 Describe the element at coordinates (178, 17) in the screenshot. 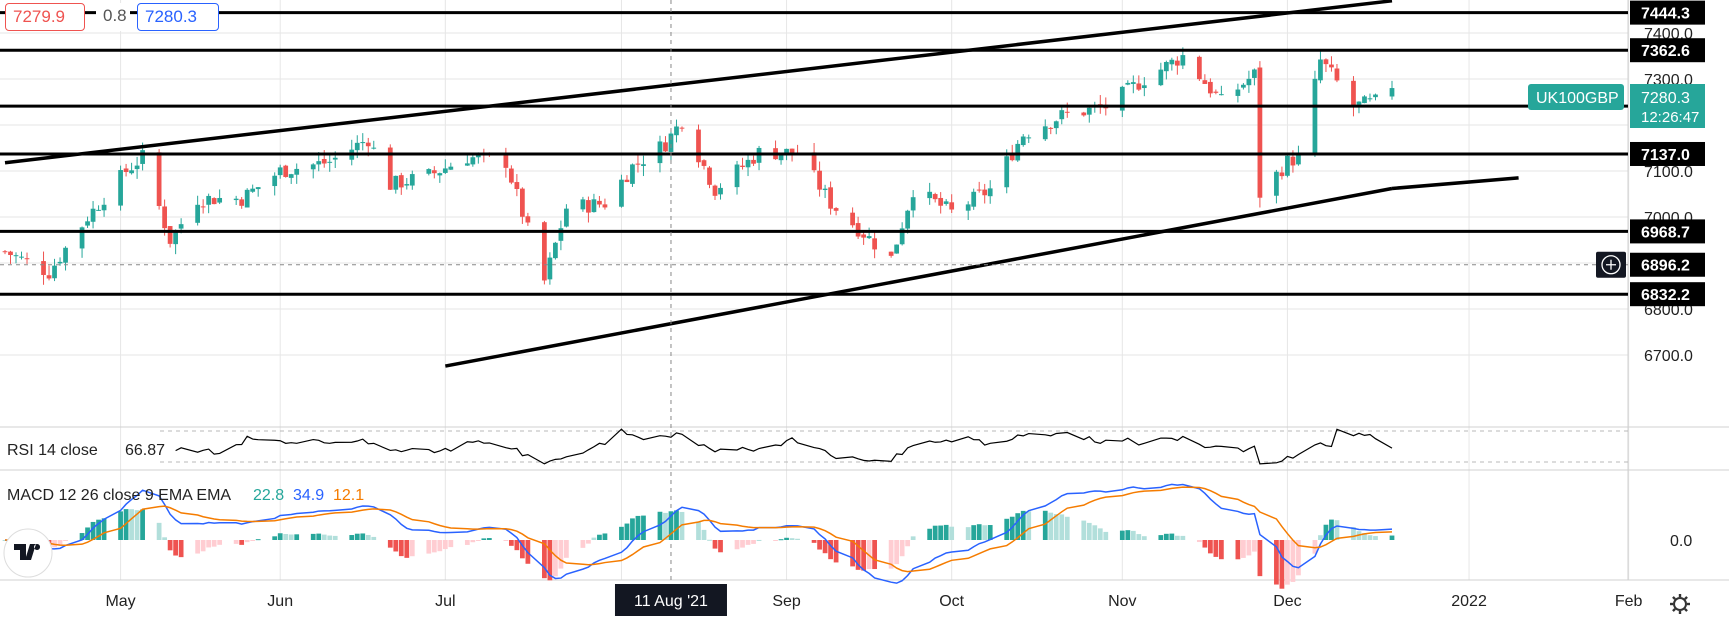

I see `ask-price-button: 7280.3` at that location.